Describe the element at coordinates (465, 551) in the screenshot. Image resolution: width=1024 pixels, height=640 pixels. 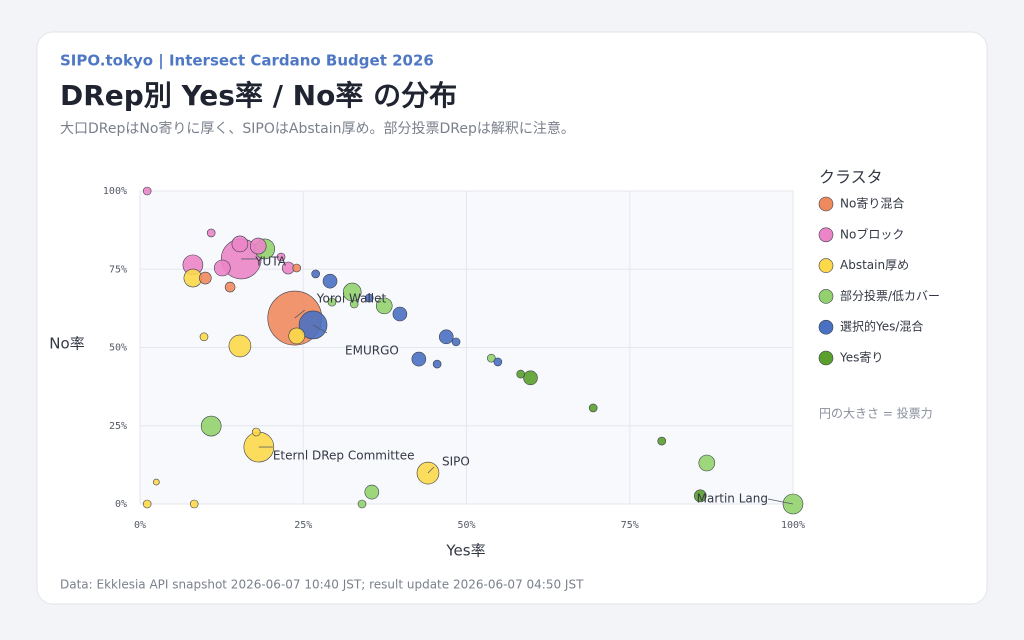
I see `x-axis-label: Yes率` at that location.